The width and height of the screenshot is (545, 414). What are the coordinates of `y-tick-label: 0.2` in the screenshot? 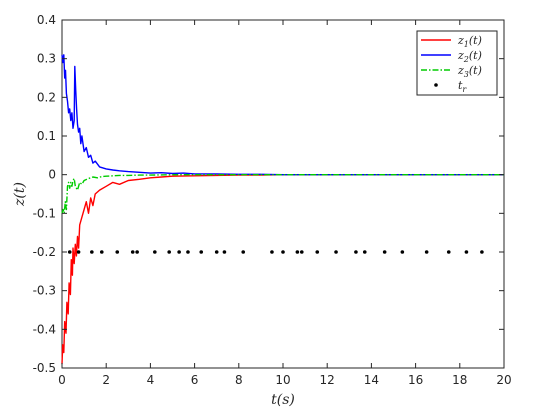 It's located at (46, 97).